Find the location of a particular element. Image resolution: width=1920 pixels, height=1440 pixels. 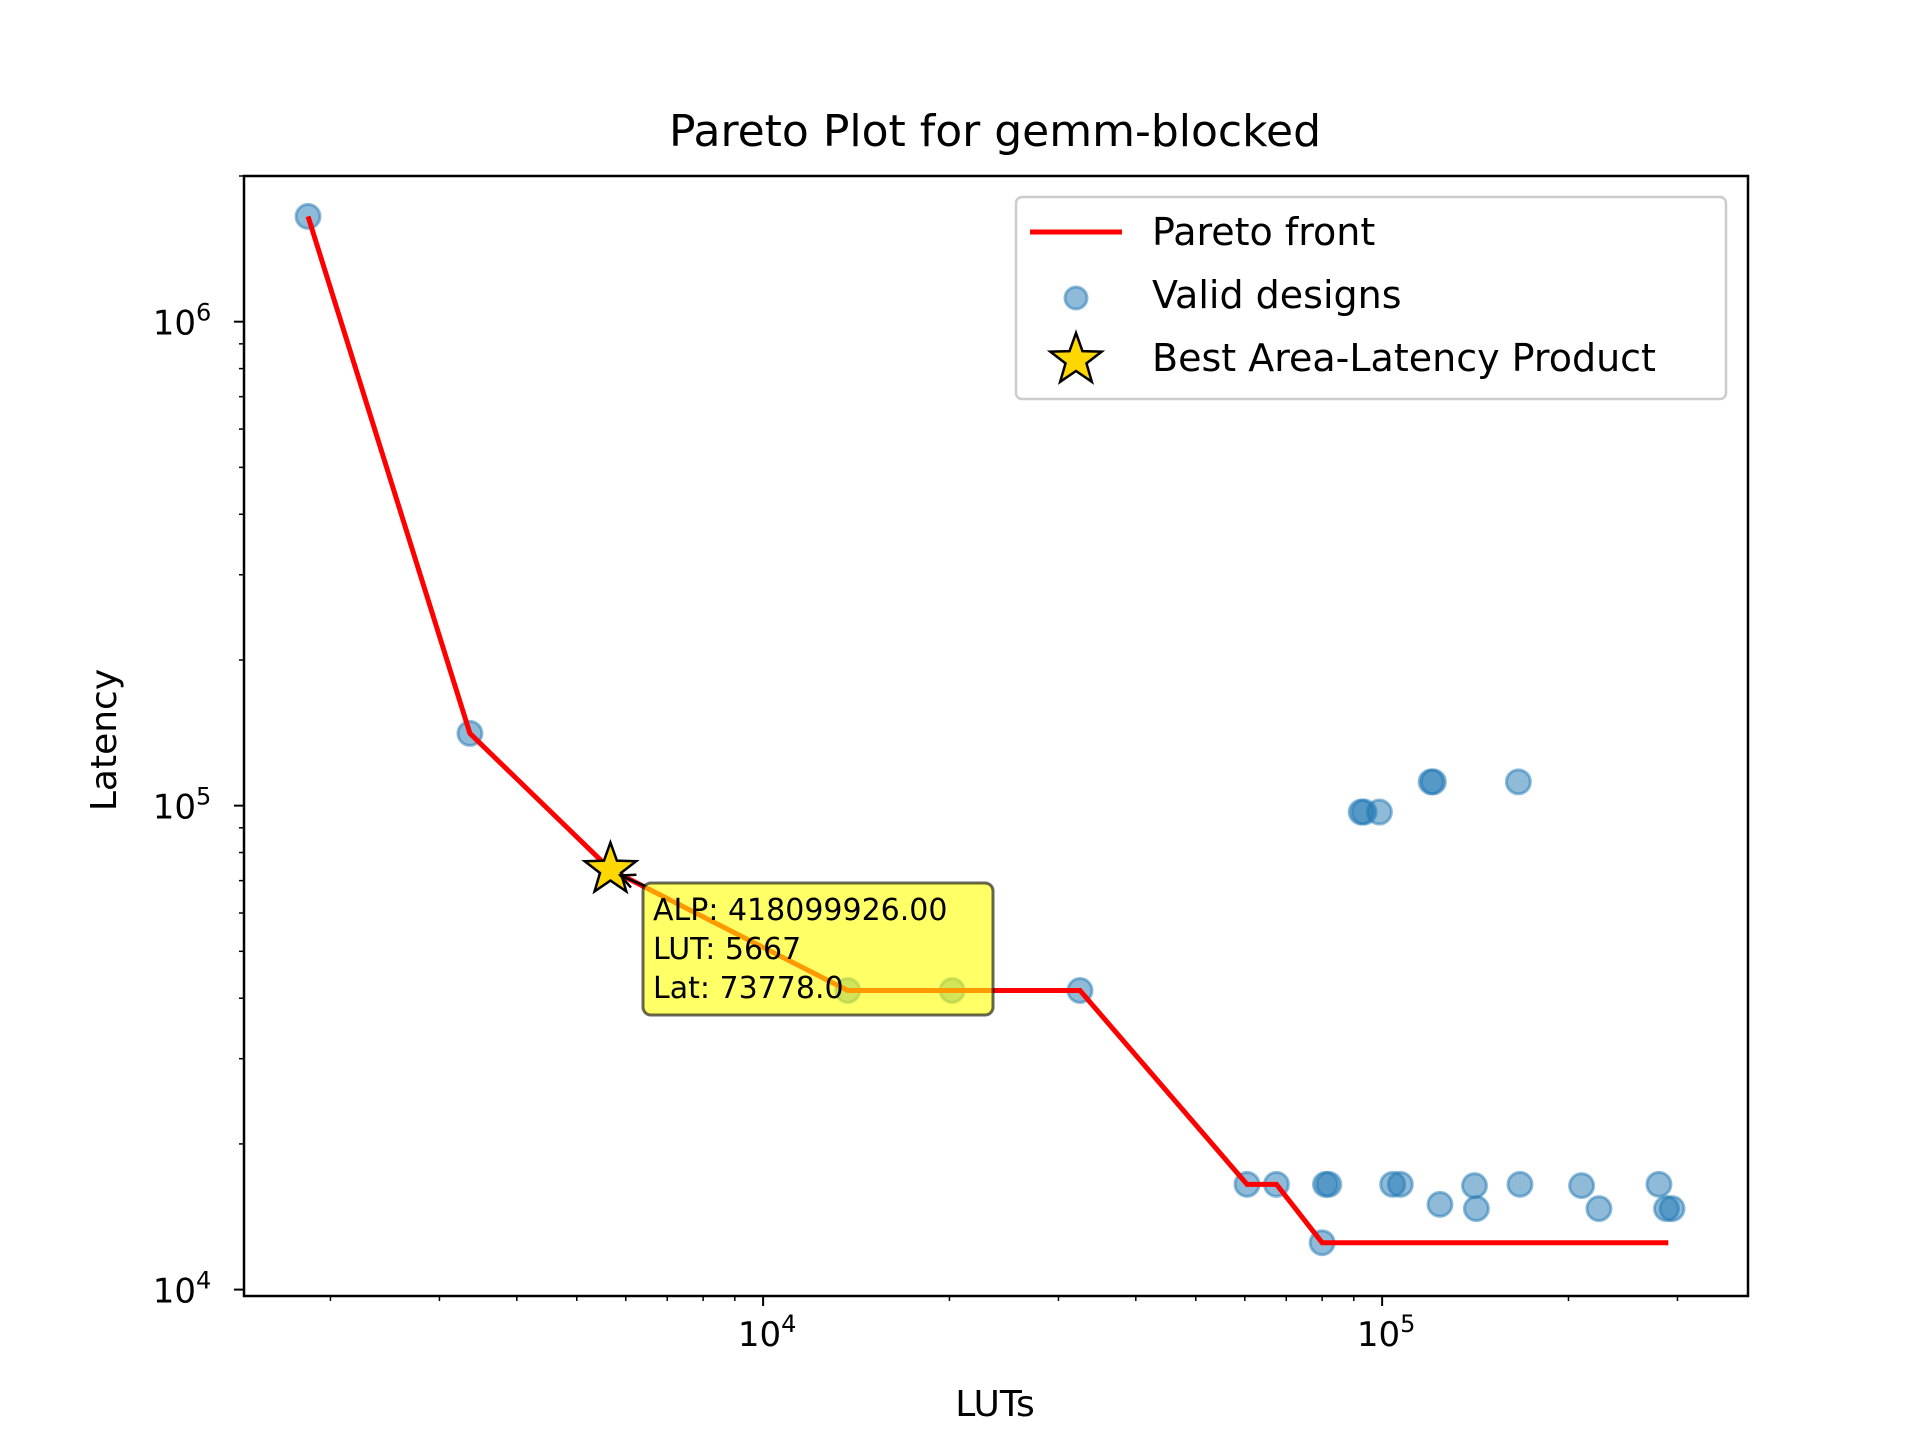

annotation-line-alp: ALP: 418099926.00 is located at coordinates (800, 910).